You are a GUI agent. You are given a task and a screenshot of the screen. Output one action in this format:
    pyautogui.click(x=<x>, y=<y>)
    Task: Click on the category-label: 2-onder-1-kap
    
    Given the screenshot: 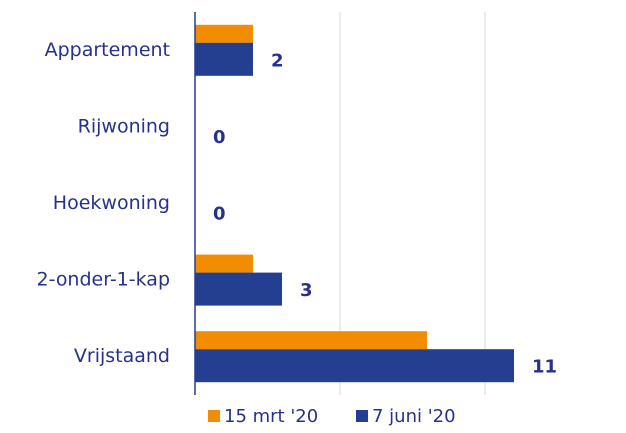 What is the action you would take?
    pyautogui.click(x=103, y=280)
    